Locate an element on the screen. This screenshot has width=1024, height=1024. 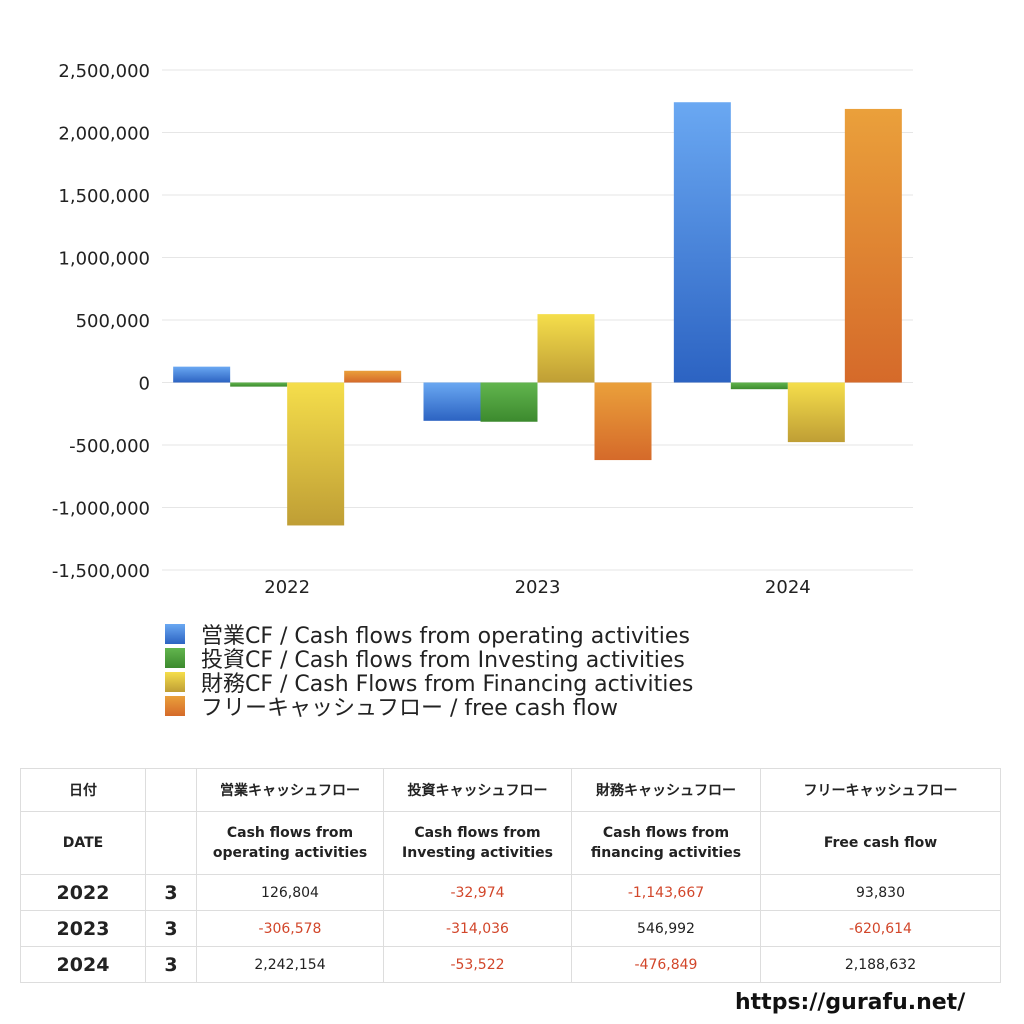
bar-free-cash-flow-2022 is located at coordinates (373, 376).